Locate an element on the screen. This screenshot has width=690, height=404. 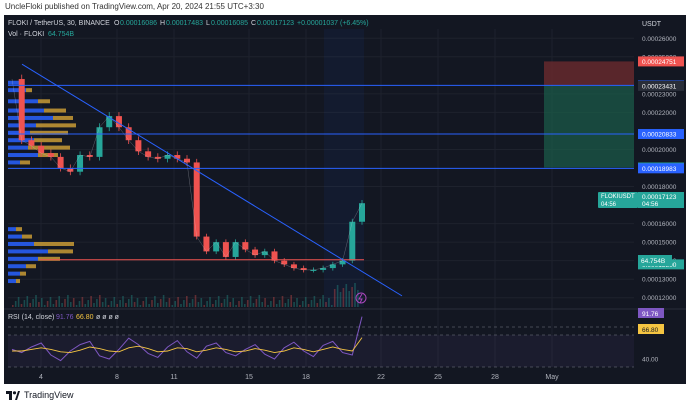
ohlc-o-label: O is located at coordinates (117, 23).